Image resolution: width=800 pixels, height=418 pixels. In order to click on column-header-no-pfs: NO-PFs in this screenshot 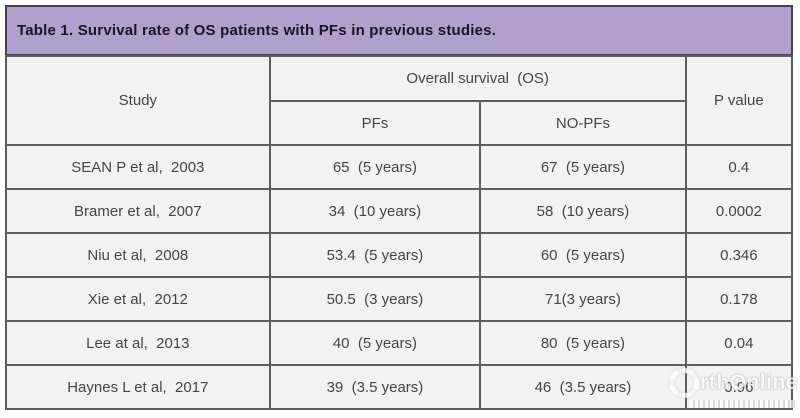, I will do `click(583, 123)`.